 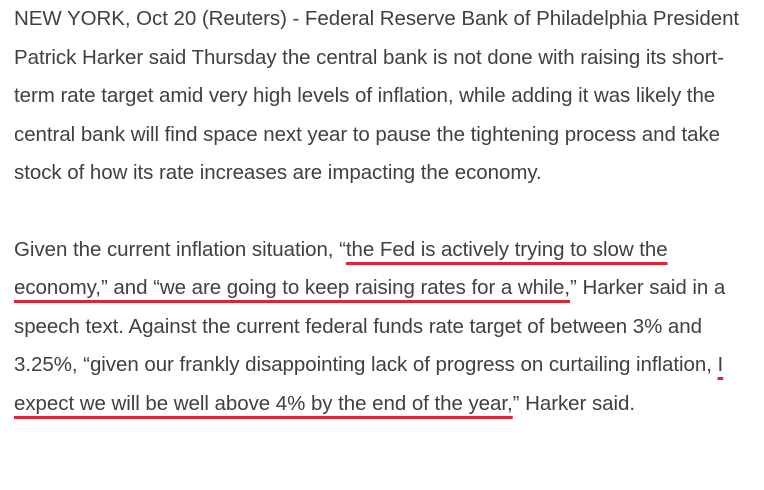 What do you see at coordinates (574, 403) in the screenshot?
I see `paragraph-text-segment: ” Harker said.` at bounding box center [574, 403].